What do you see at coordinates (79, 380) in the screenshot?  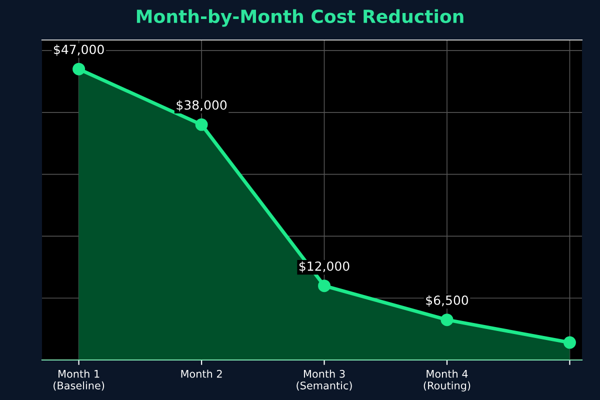 I see `x-tick-label: Month 1 (Baseline)` at bounding box center [79, 380].